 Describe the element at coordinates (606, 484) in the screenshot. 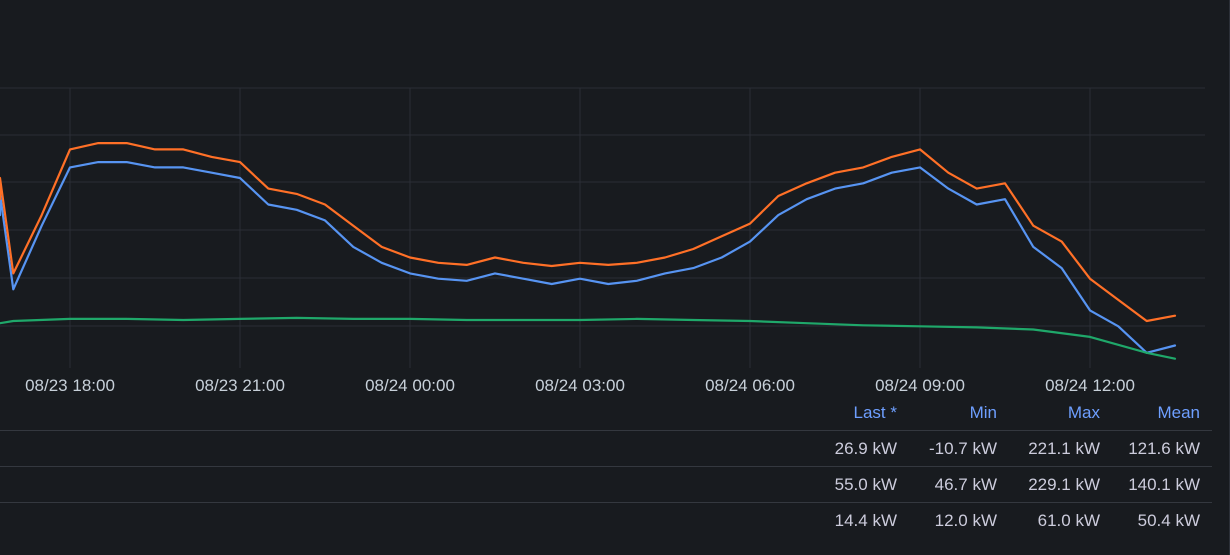

I see `legend-row-orange-series: 55.0 kW 46.7 kW 229.1 kW 140.1 kW` at that location.